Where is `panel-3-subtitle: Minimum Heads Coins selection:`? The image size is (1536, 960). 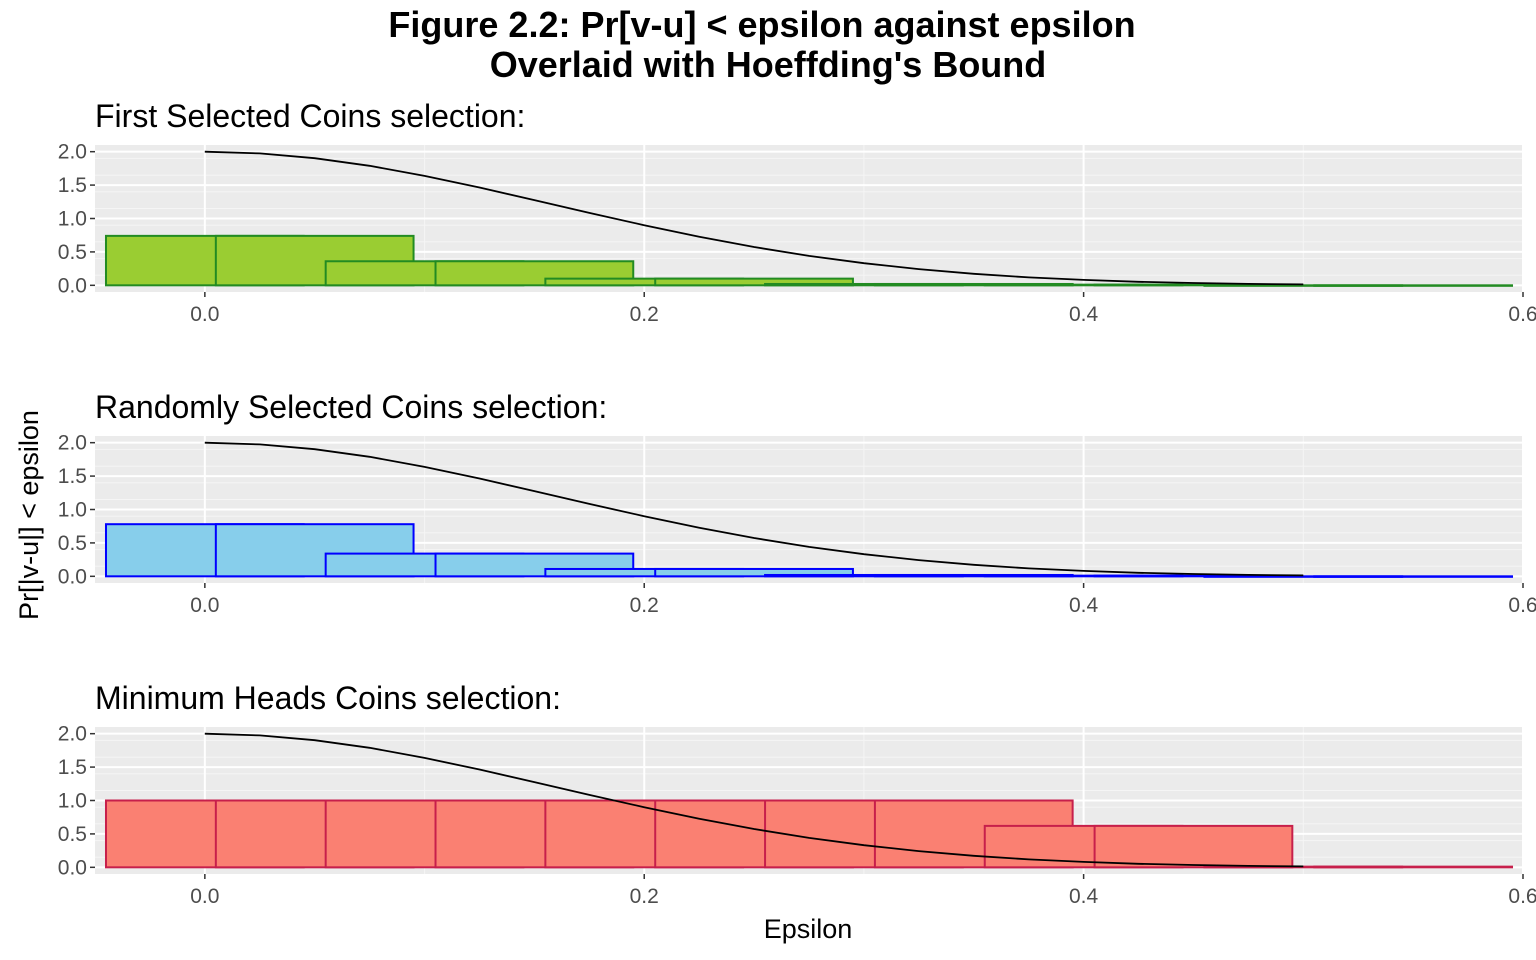 panel-3-subtitle: Minimum Heads Coins selection: is located at coordinates (328, 698).